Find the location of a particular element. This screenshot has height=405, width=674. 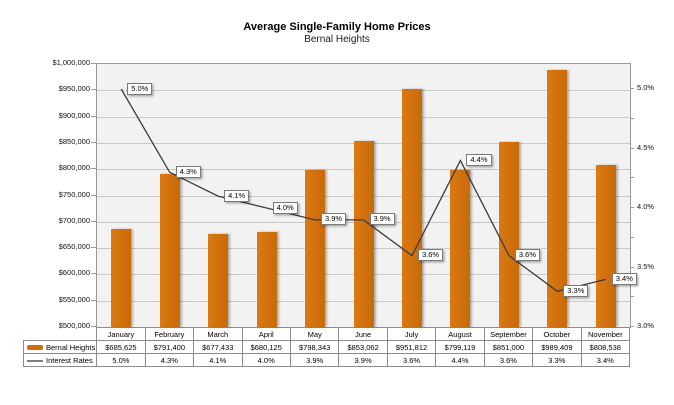

price-cell-may: $798,343 is located at coordinates (314, 347).